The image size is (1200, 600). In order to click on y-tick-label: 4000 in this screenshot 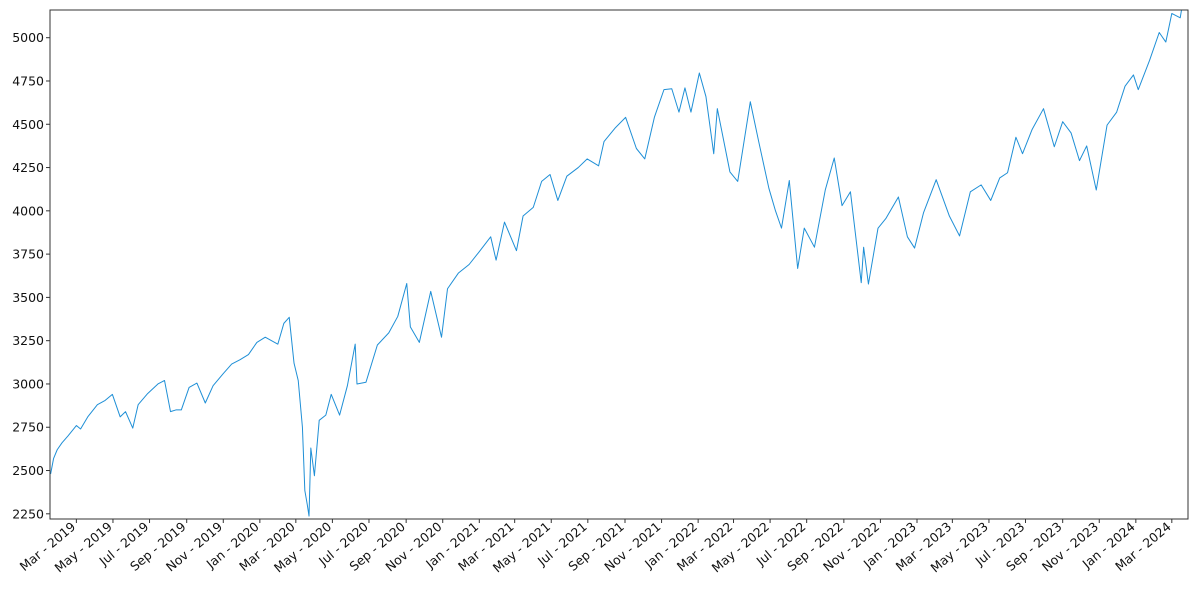, I will do `click(28, 210)`.